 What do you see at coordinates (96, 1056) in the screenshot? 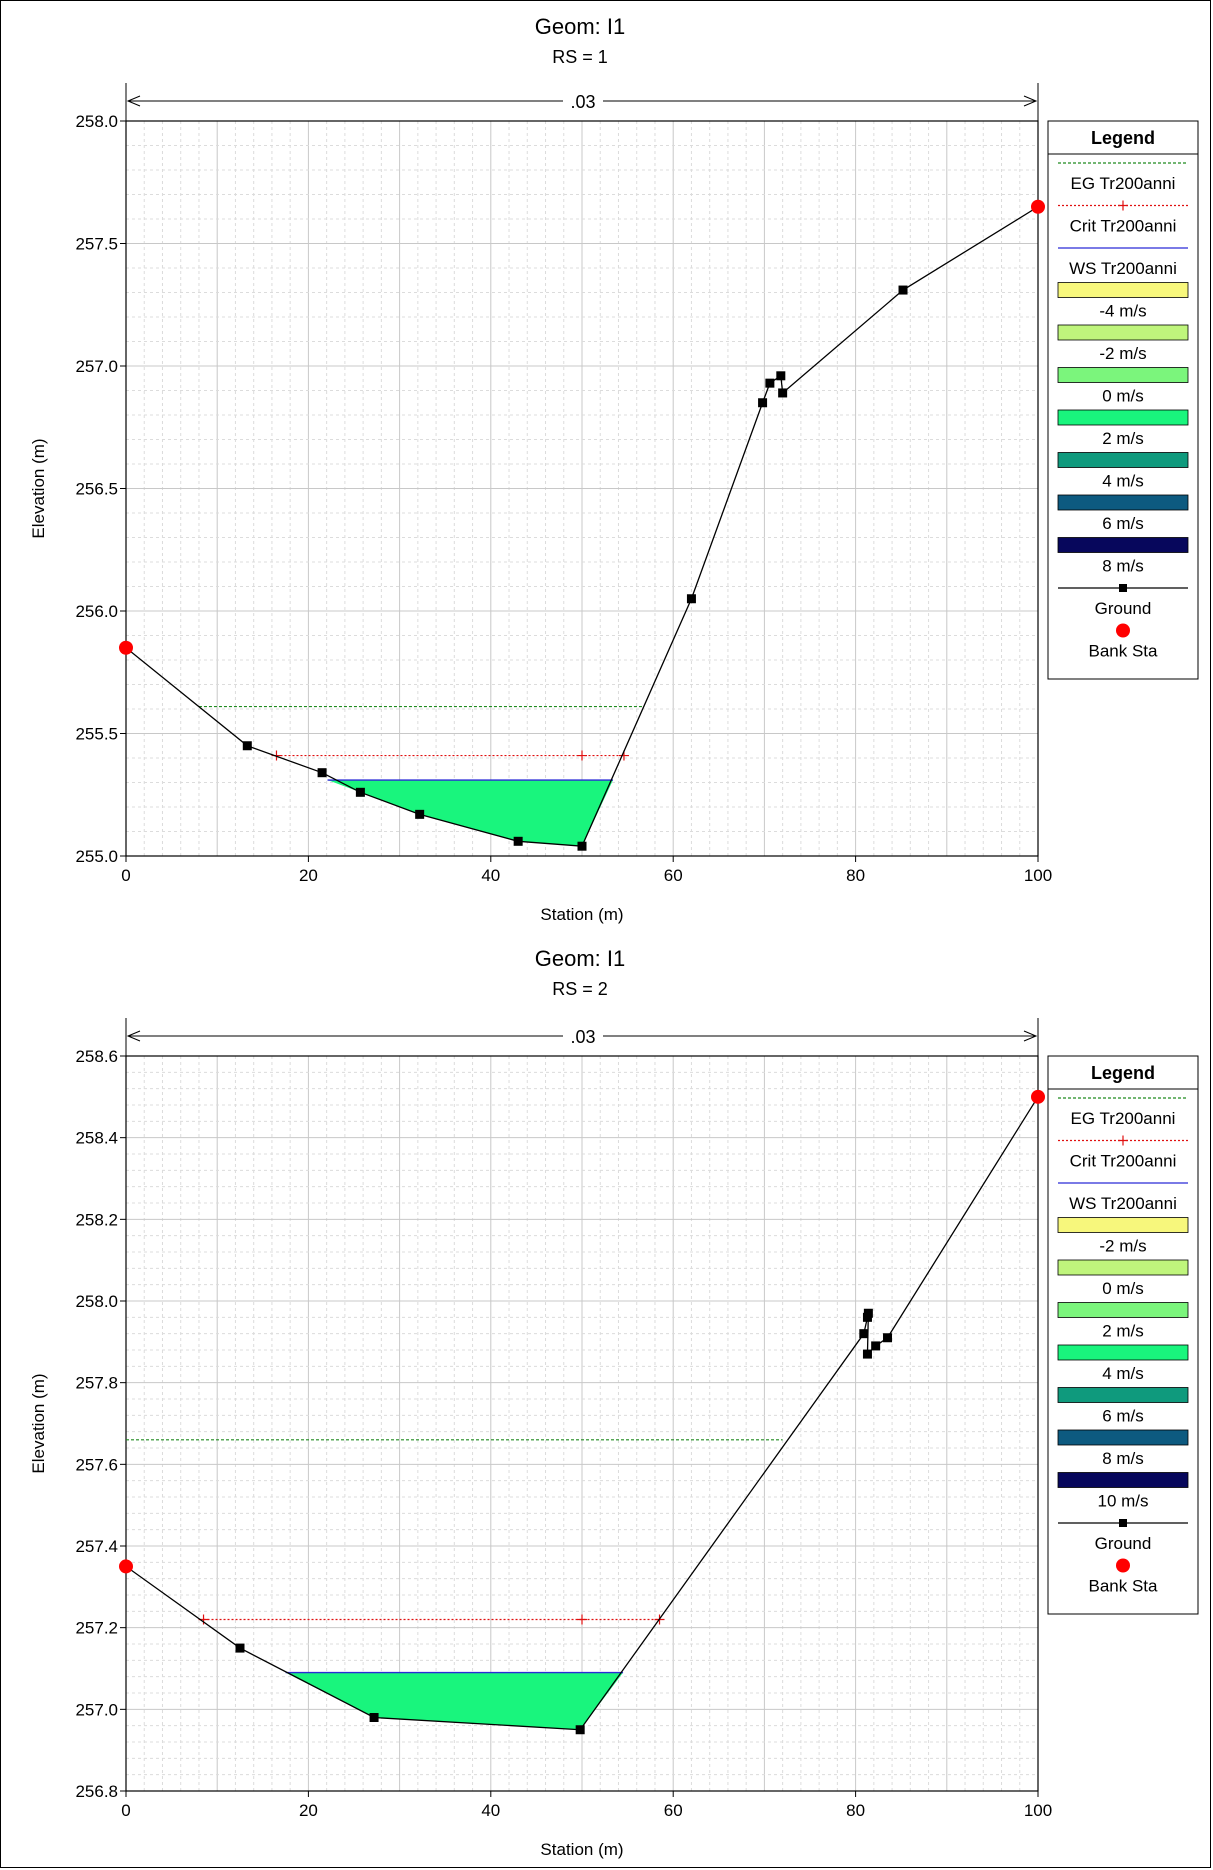
I see `y-tick-label: 258.6` at bounding box center [96, 1056].